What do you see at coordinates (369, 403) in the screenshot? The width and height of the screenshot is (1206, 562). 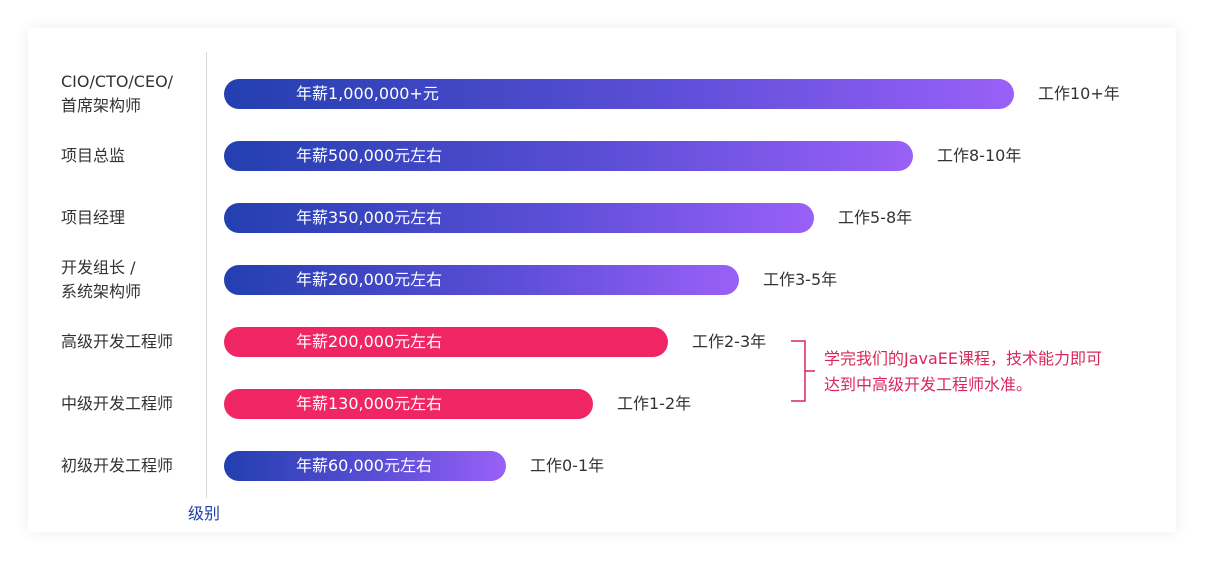 I see `bar-label: 年薪130,000元左右` at bounding box center [369, 403].